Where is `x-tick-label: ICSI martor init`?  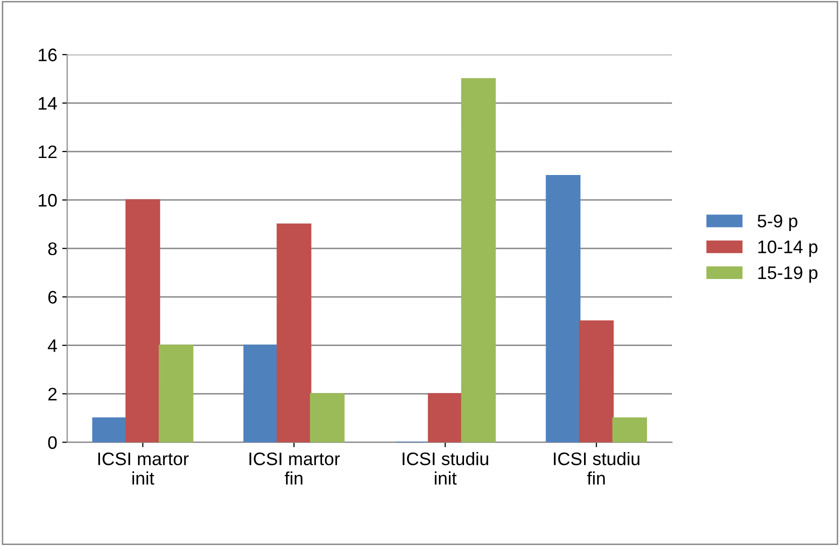 x-tick-label: ICSI martor init is located at coordinates (143, 468).